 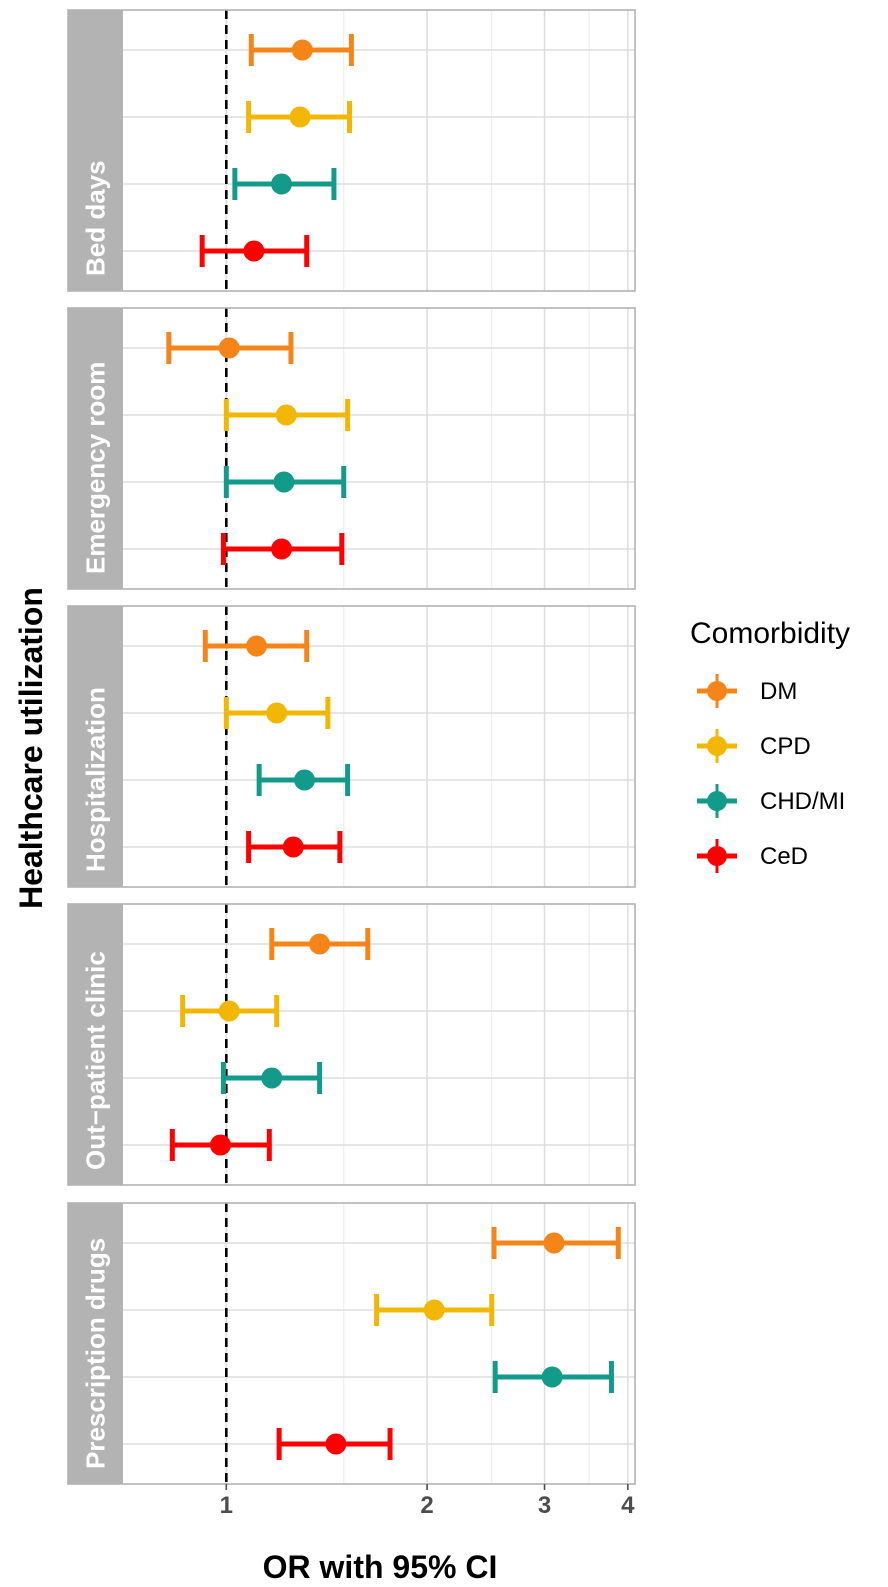 I want to click on panel-hospitalization: Hospitalization, so click(x=351, y=746).